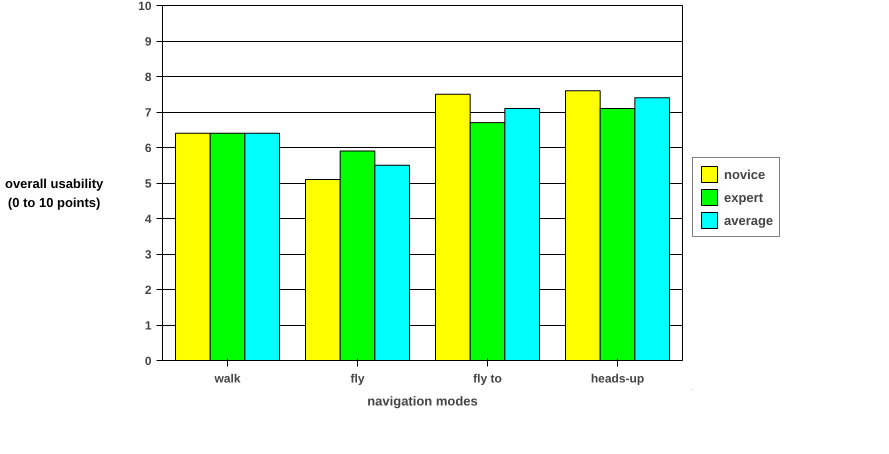  I want to click on x-tick-label: fly, so click(357, 379).